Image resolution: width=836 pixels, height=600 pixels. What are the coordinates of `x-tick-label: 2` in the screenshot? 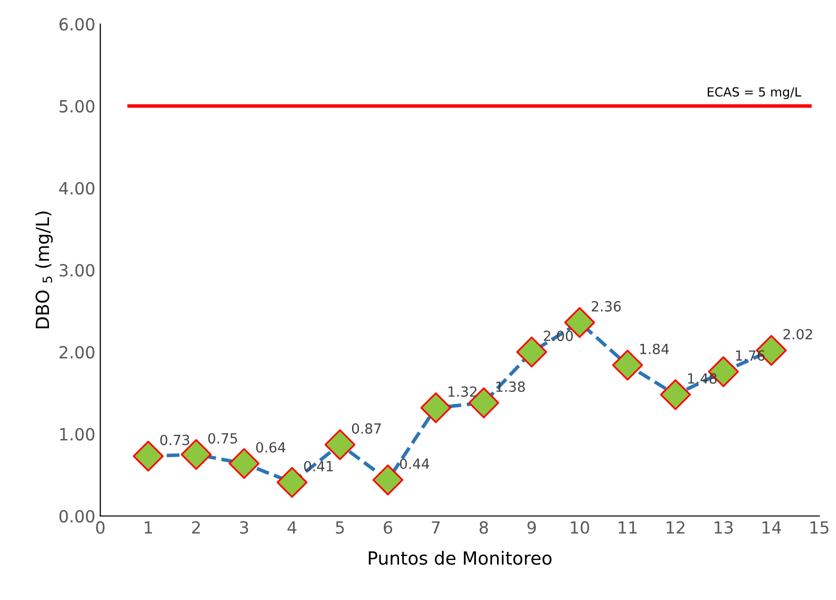 It's located at (196, 527).